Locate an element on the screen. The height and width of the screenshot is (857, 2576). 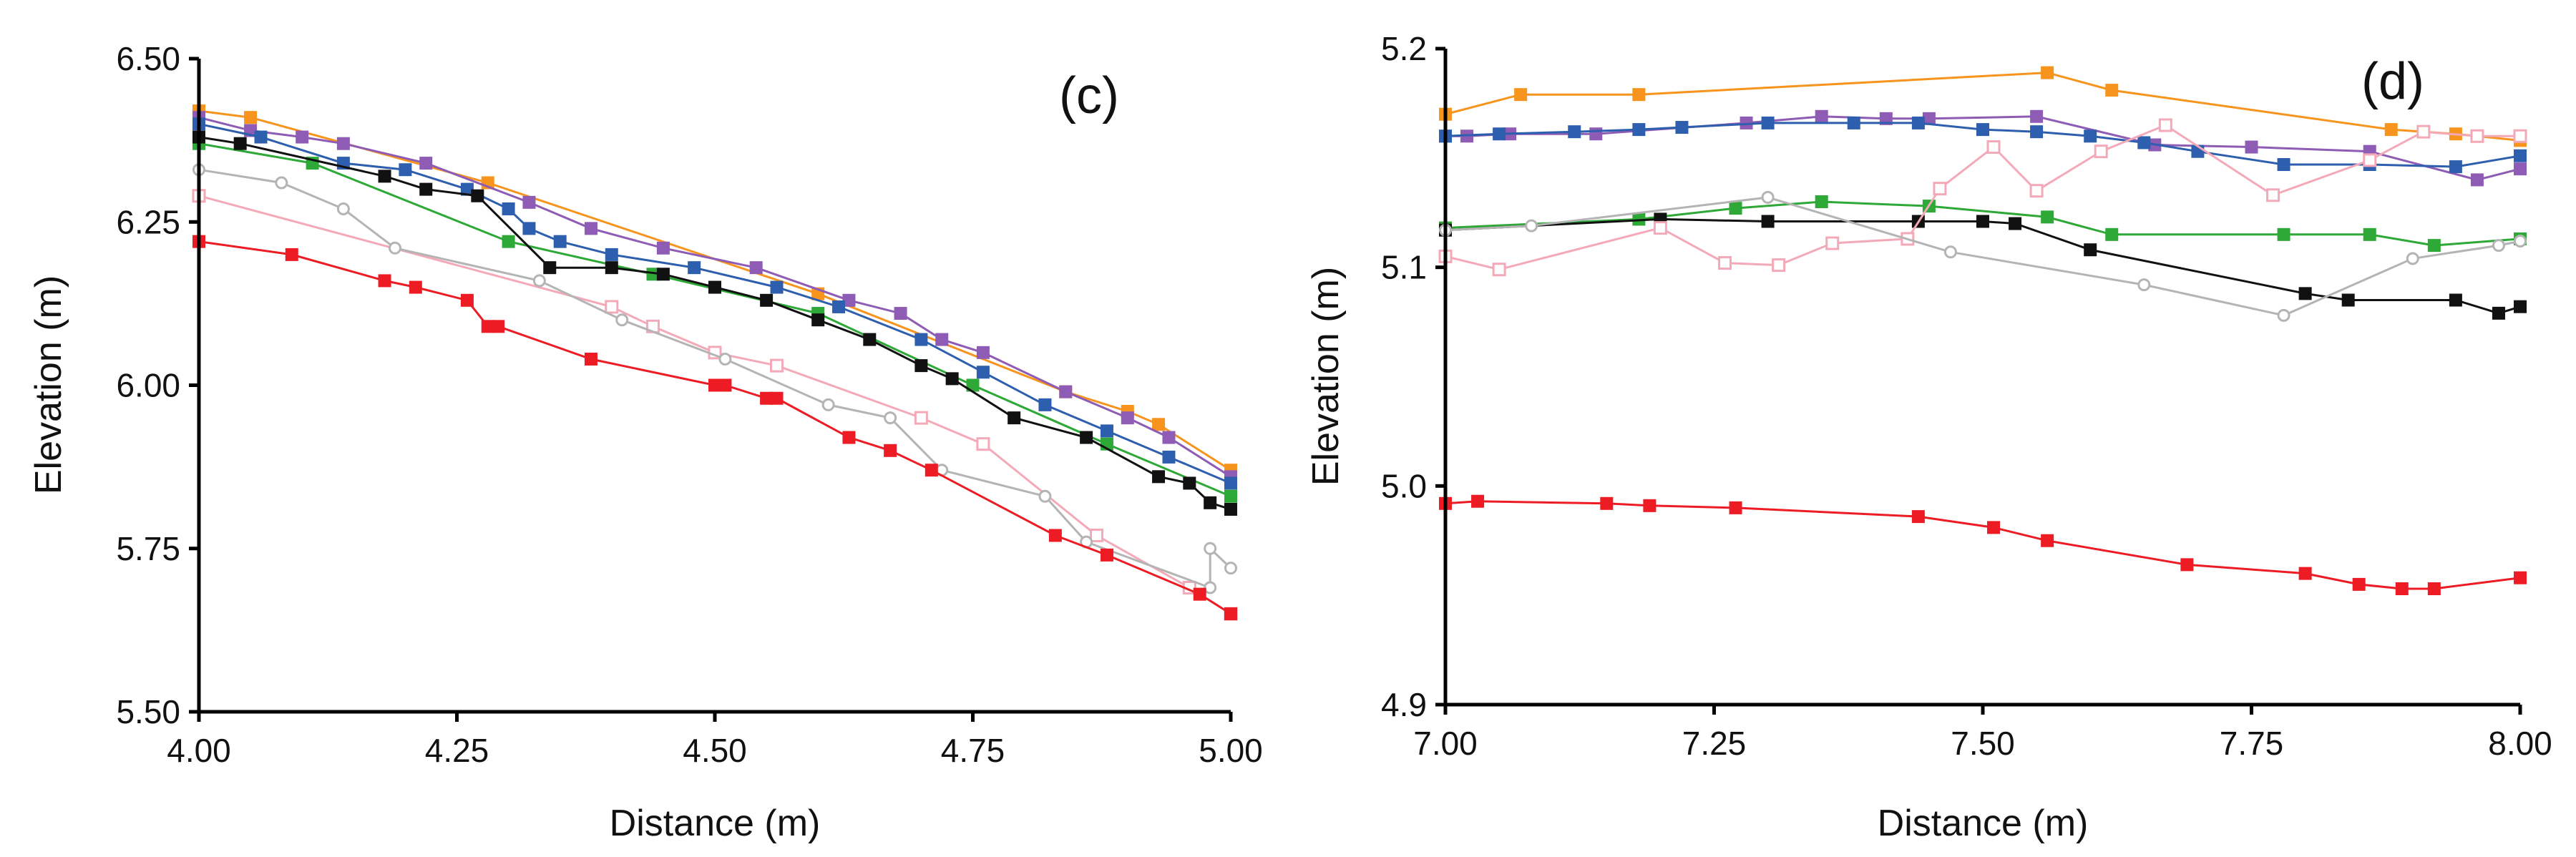
series-gray-d is located at coordinates (1983, 256).